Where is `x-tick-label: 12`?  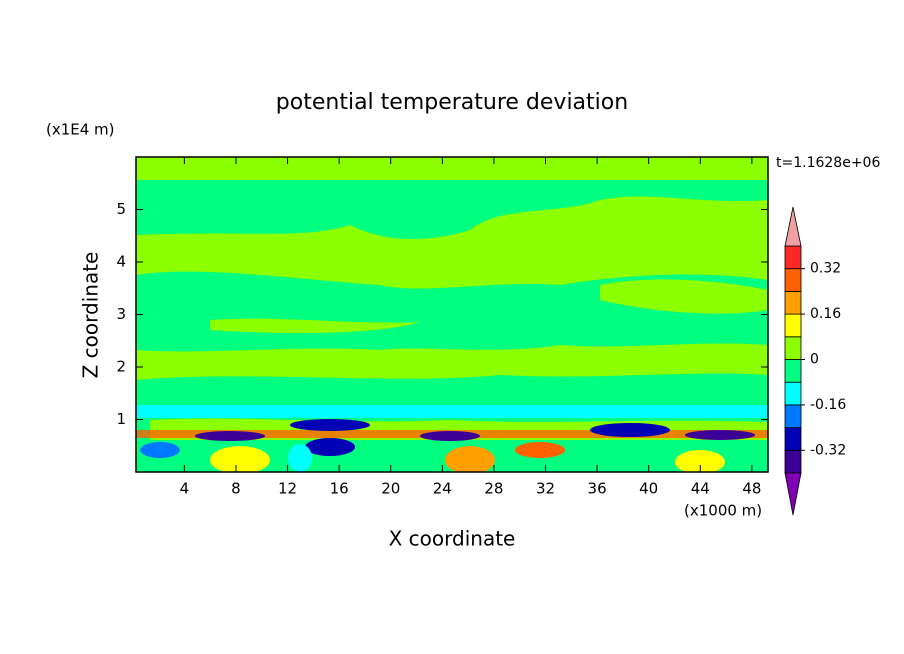
x-tick-label: 12 is located at coordinates (287, 489).